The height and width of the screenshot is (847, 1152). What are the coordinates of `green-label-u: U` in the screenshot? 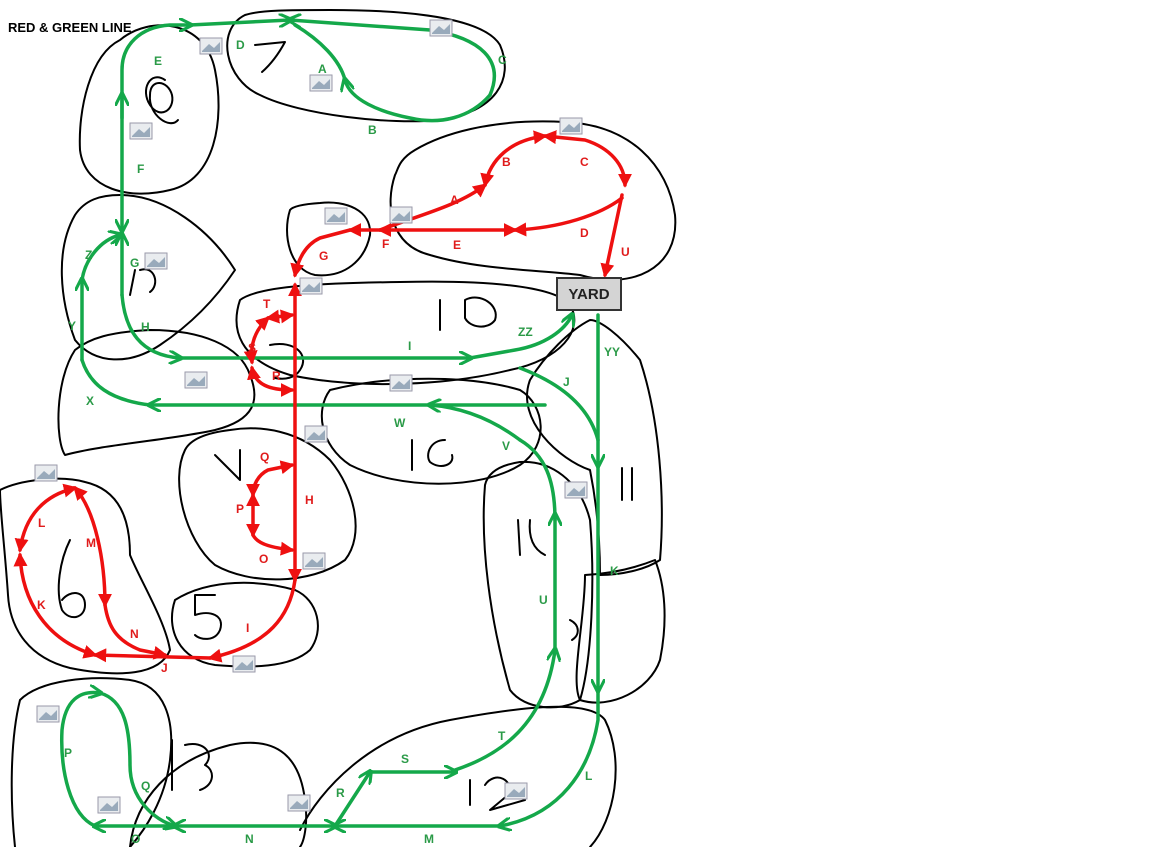 It's located at (543, 600).